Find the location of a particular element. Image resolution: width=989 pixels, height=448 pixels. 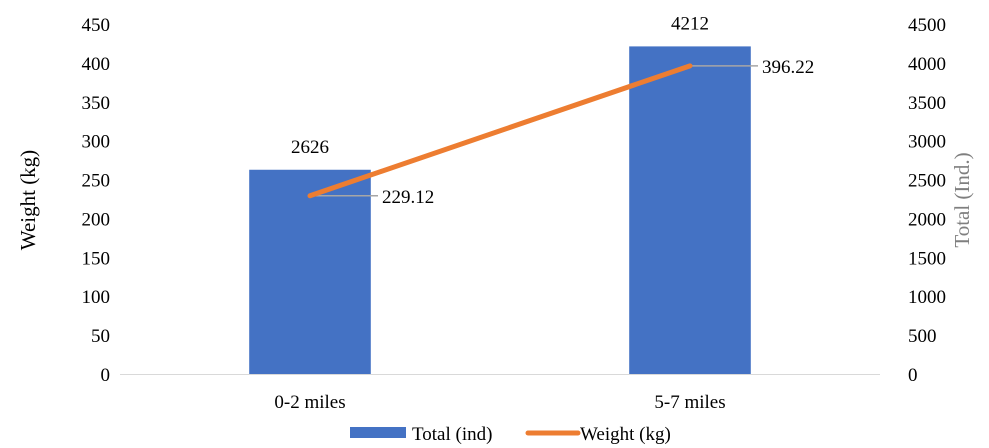

left-tick-label: 350 is located at coordinates (96, 103).